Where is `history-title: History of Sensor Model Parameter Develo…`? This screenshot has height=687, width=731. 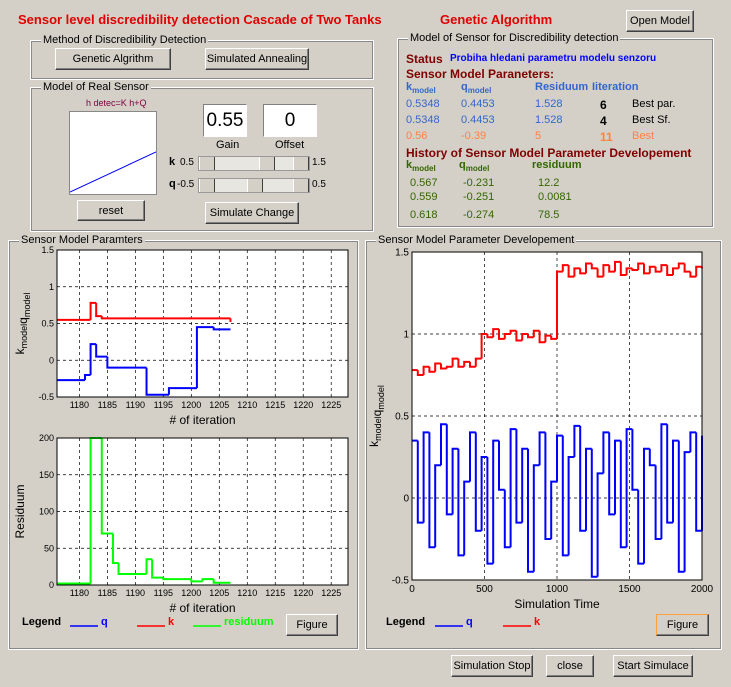
history-title: History of Sensor Model Parameter Develo… is located at coordinates (549, 153).